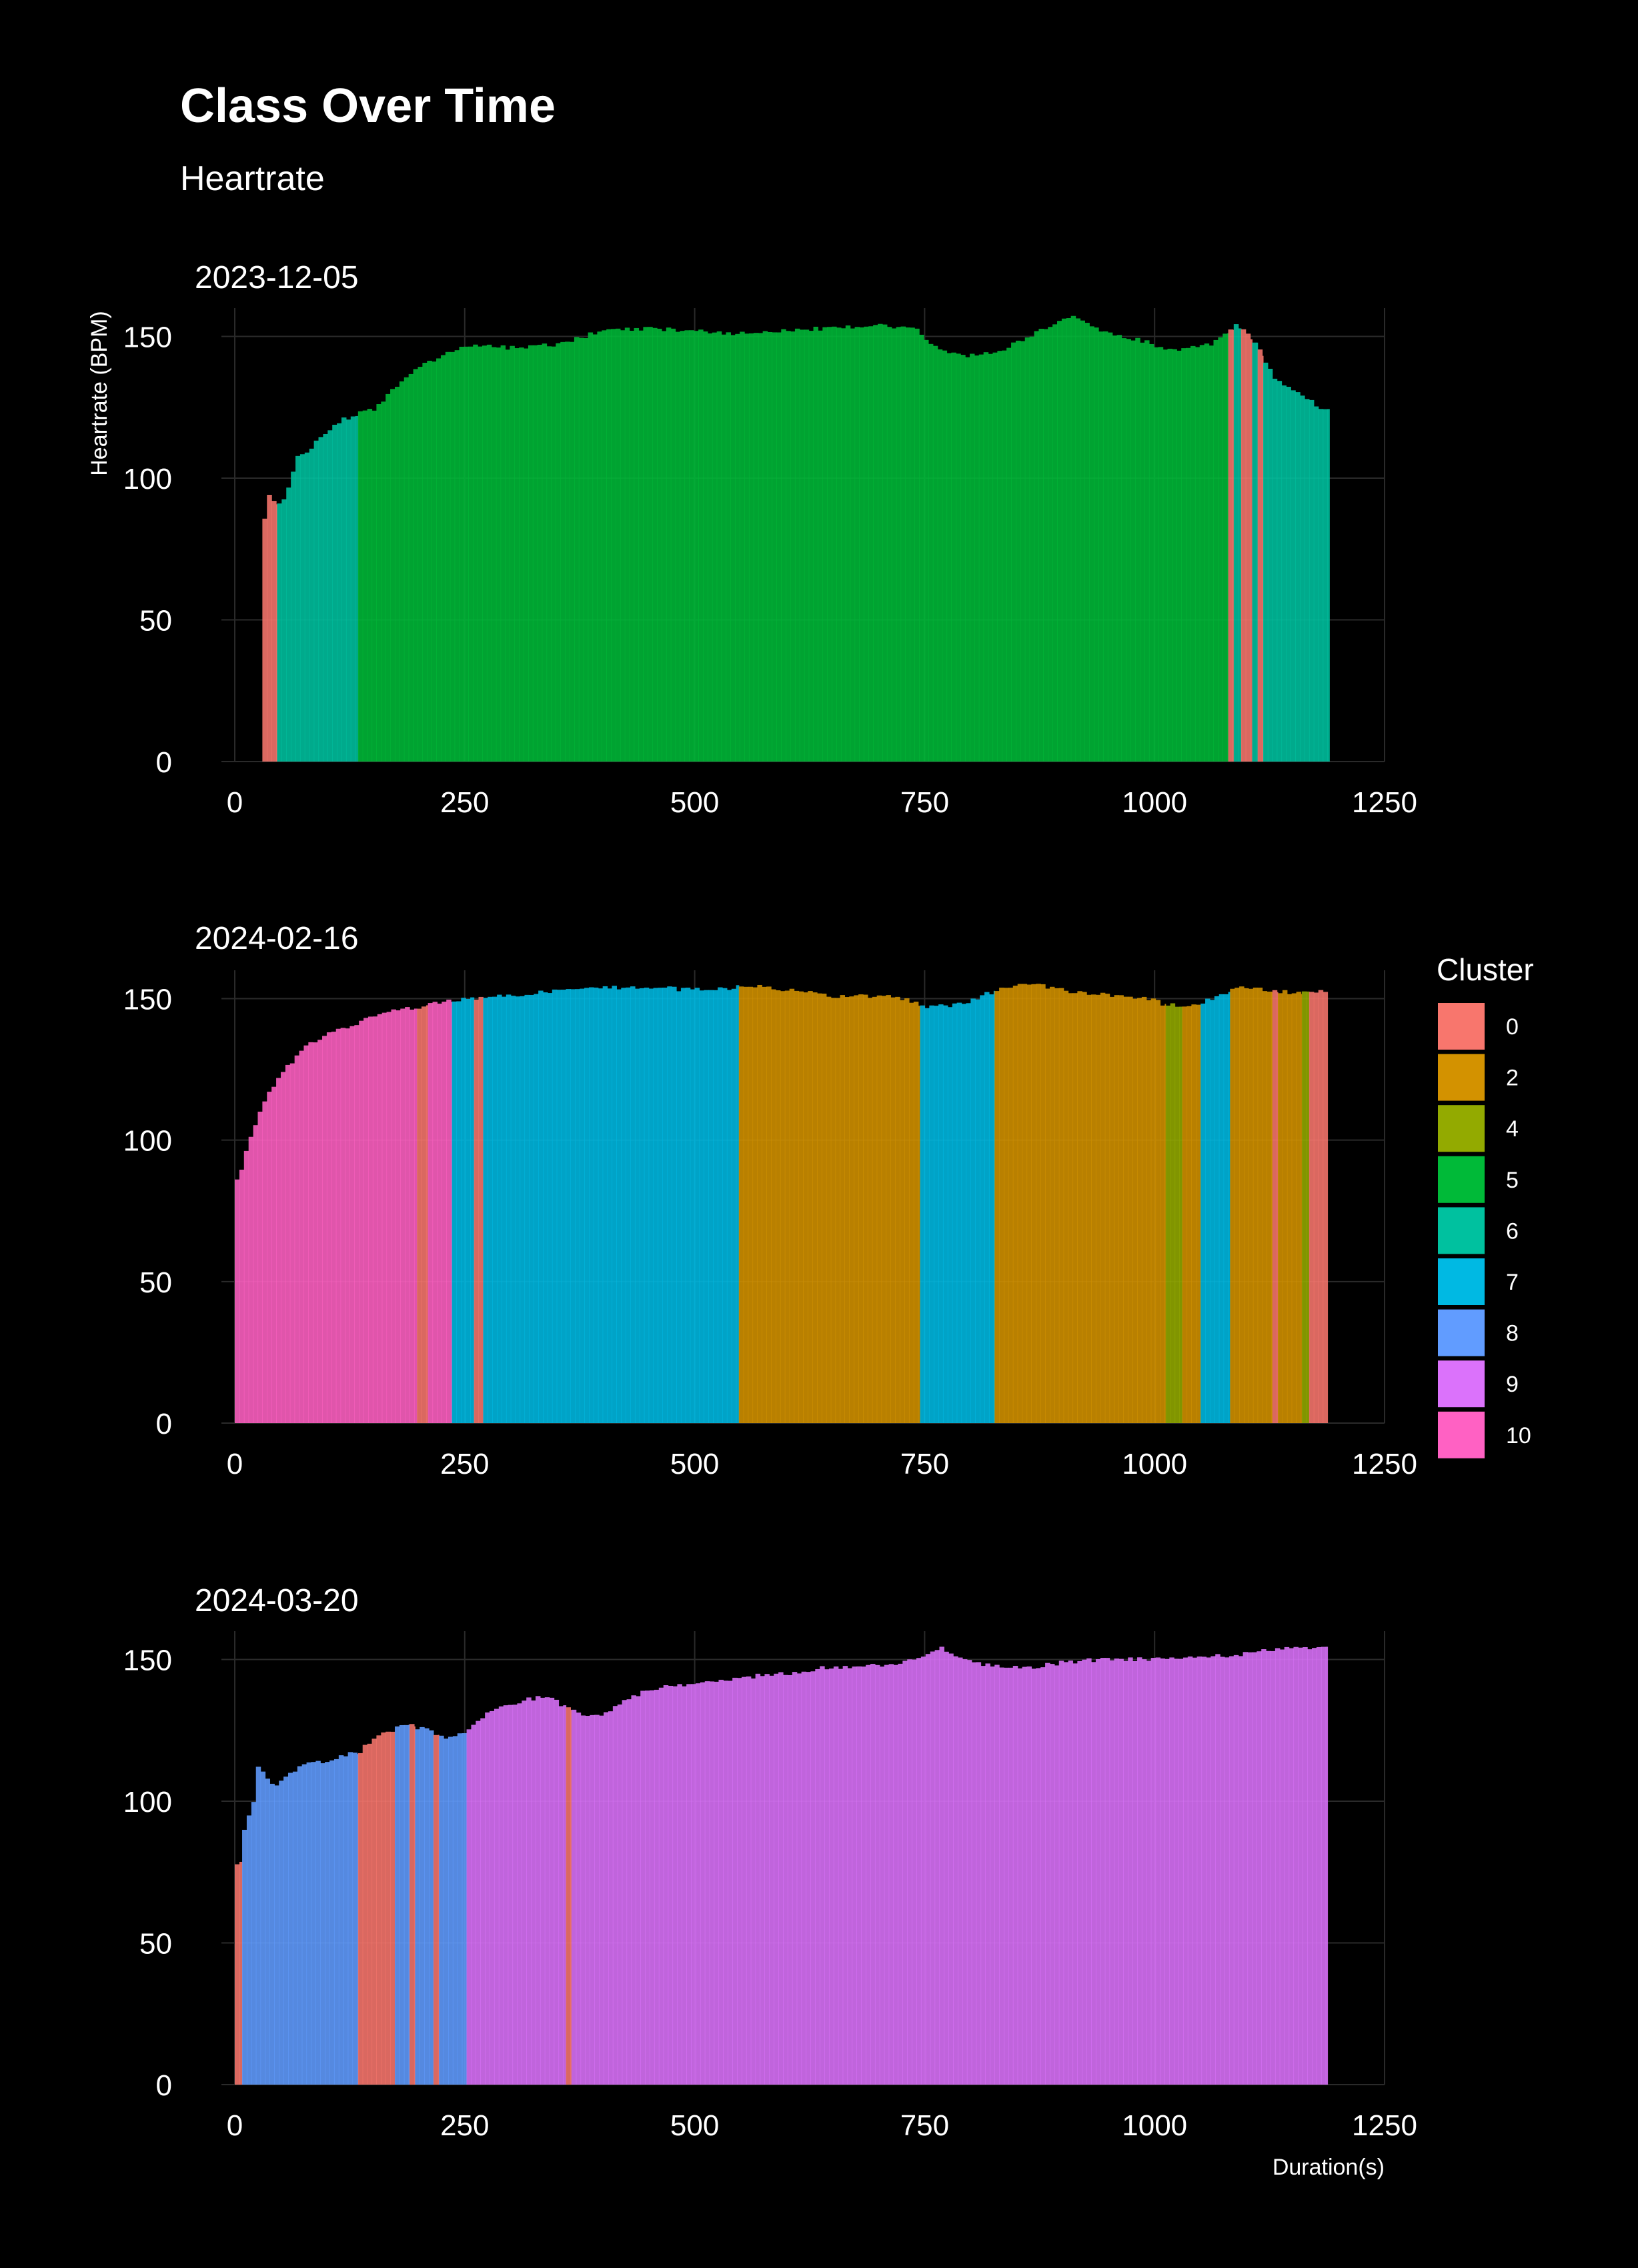 This screenshot has height=2268, width=1638. Describe the element at coordinates (1512, 1027) in the screenshot. I see `legend-label-0: 0` at that location.